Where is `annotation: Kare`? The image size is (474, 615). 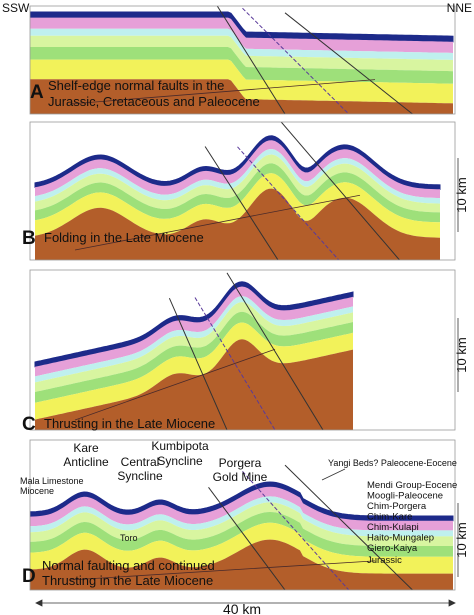
annotation: Kare is located at coordinates (86, 448).